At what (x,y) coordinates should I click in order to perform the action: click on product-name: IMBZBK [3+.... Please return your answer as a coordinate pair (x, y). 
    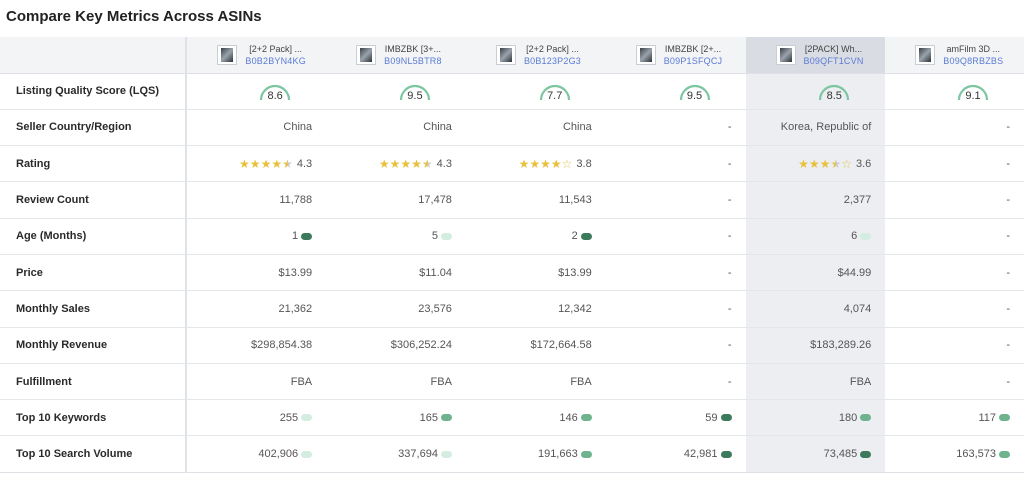
    Looking at the image, I should click on (413, 48).